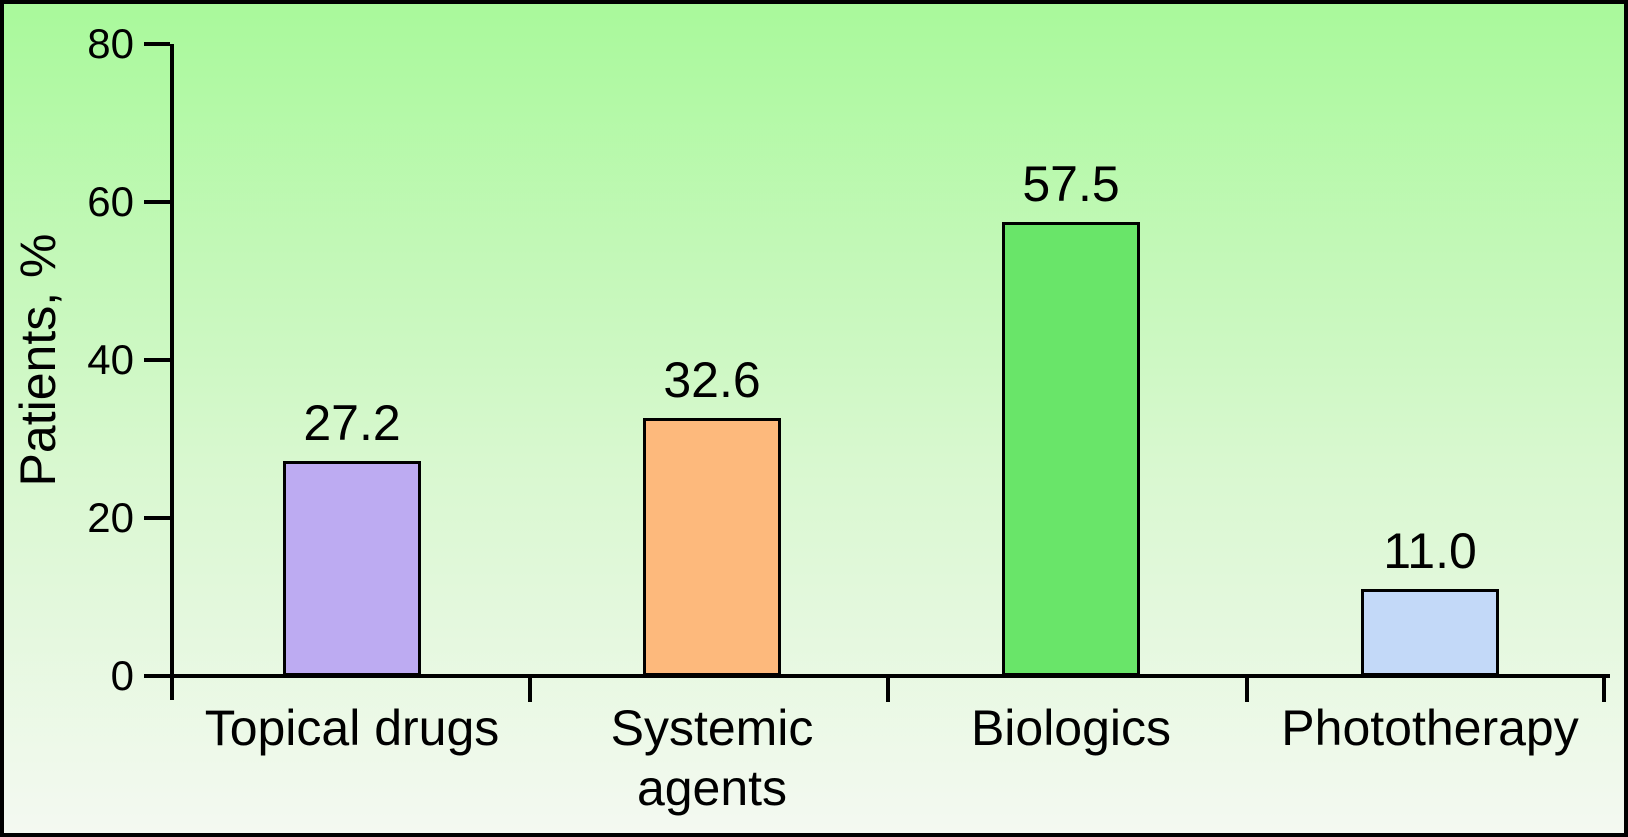 The height and width of the screenshot is (837, 1628). Describe the element at coordinates (712, 547) in the screenshot. I see `bar-systemic-agents` at that location.